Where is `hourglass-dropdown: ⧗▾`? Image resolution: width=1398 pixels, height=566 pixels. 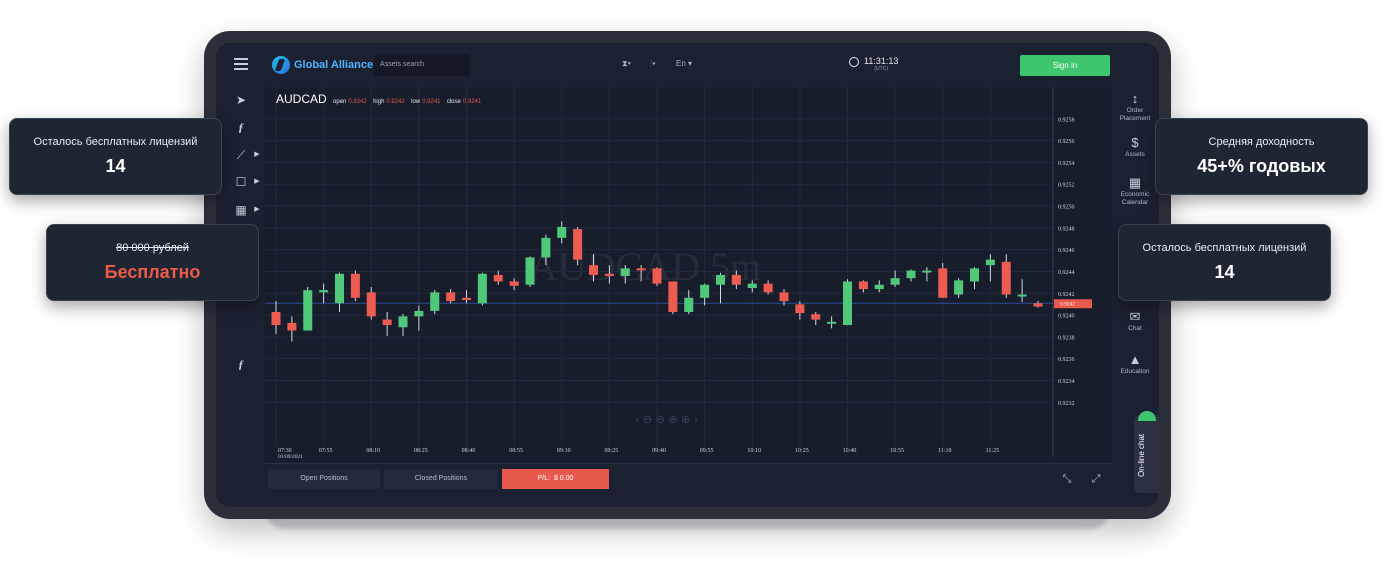
hourglass-dropdown: ⧗▾ is located at coordinates (626, 63).